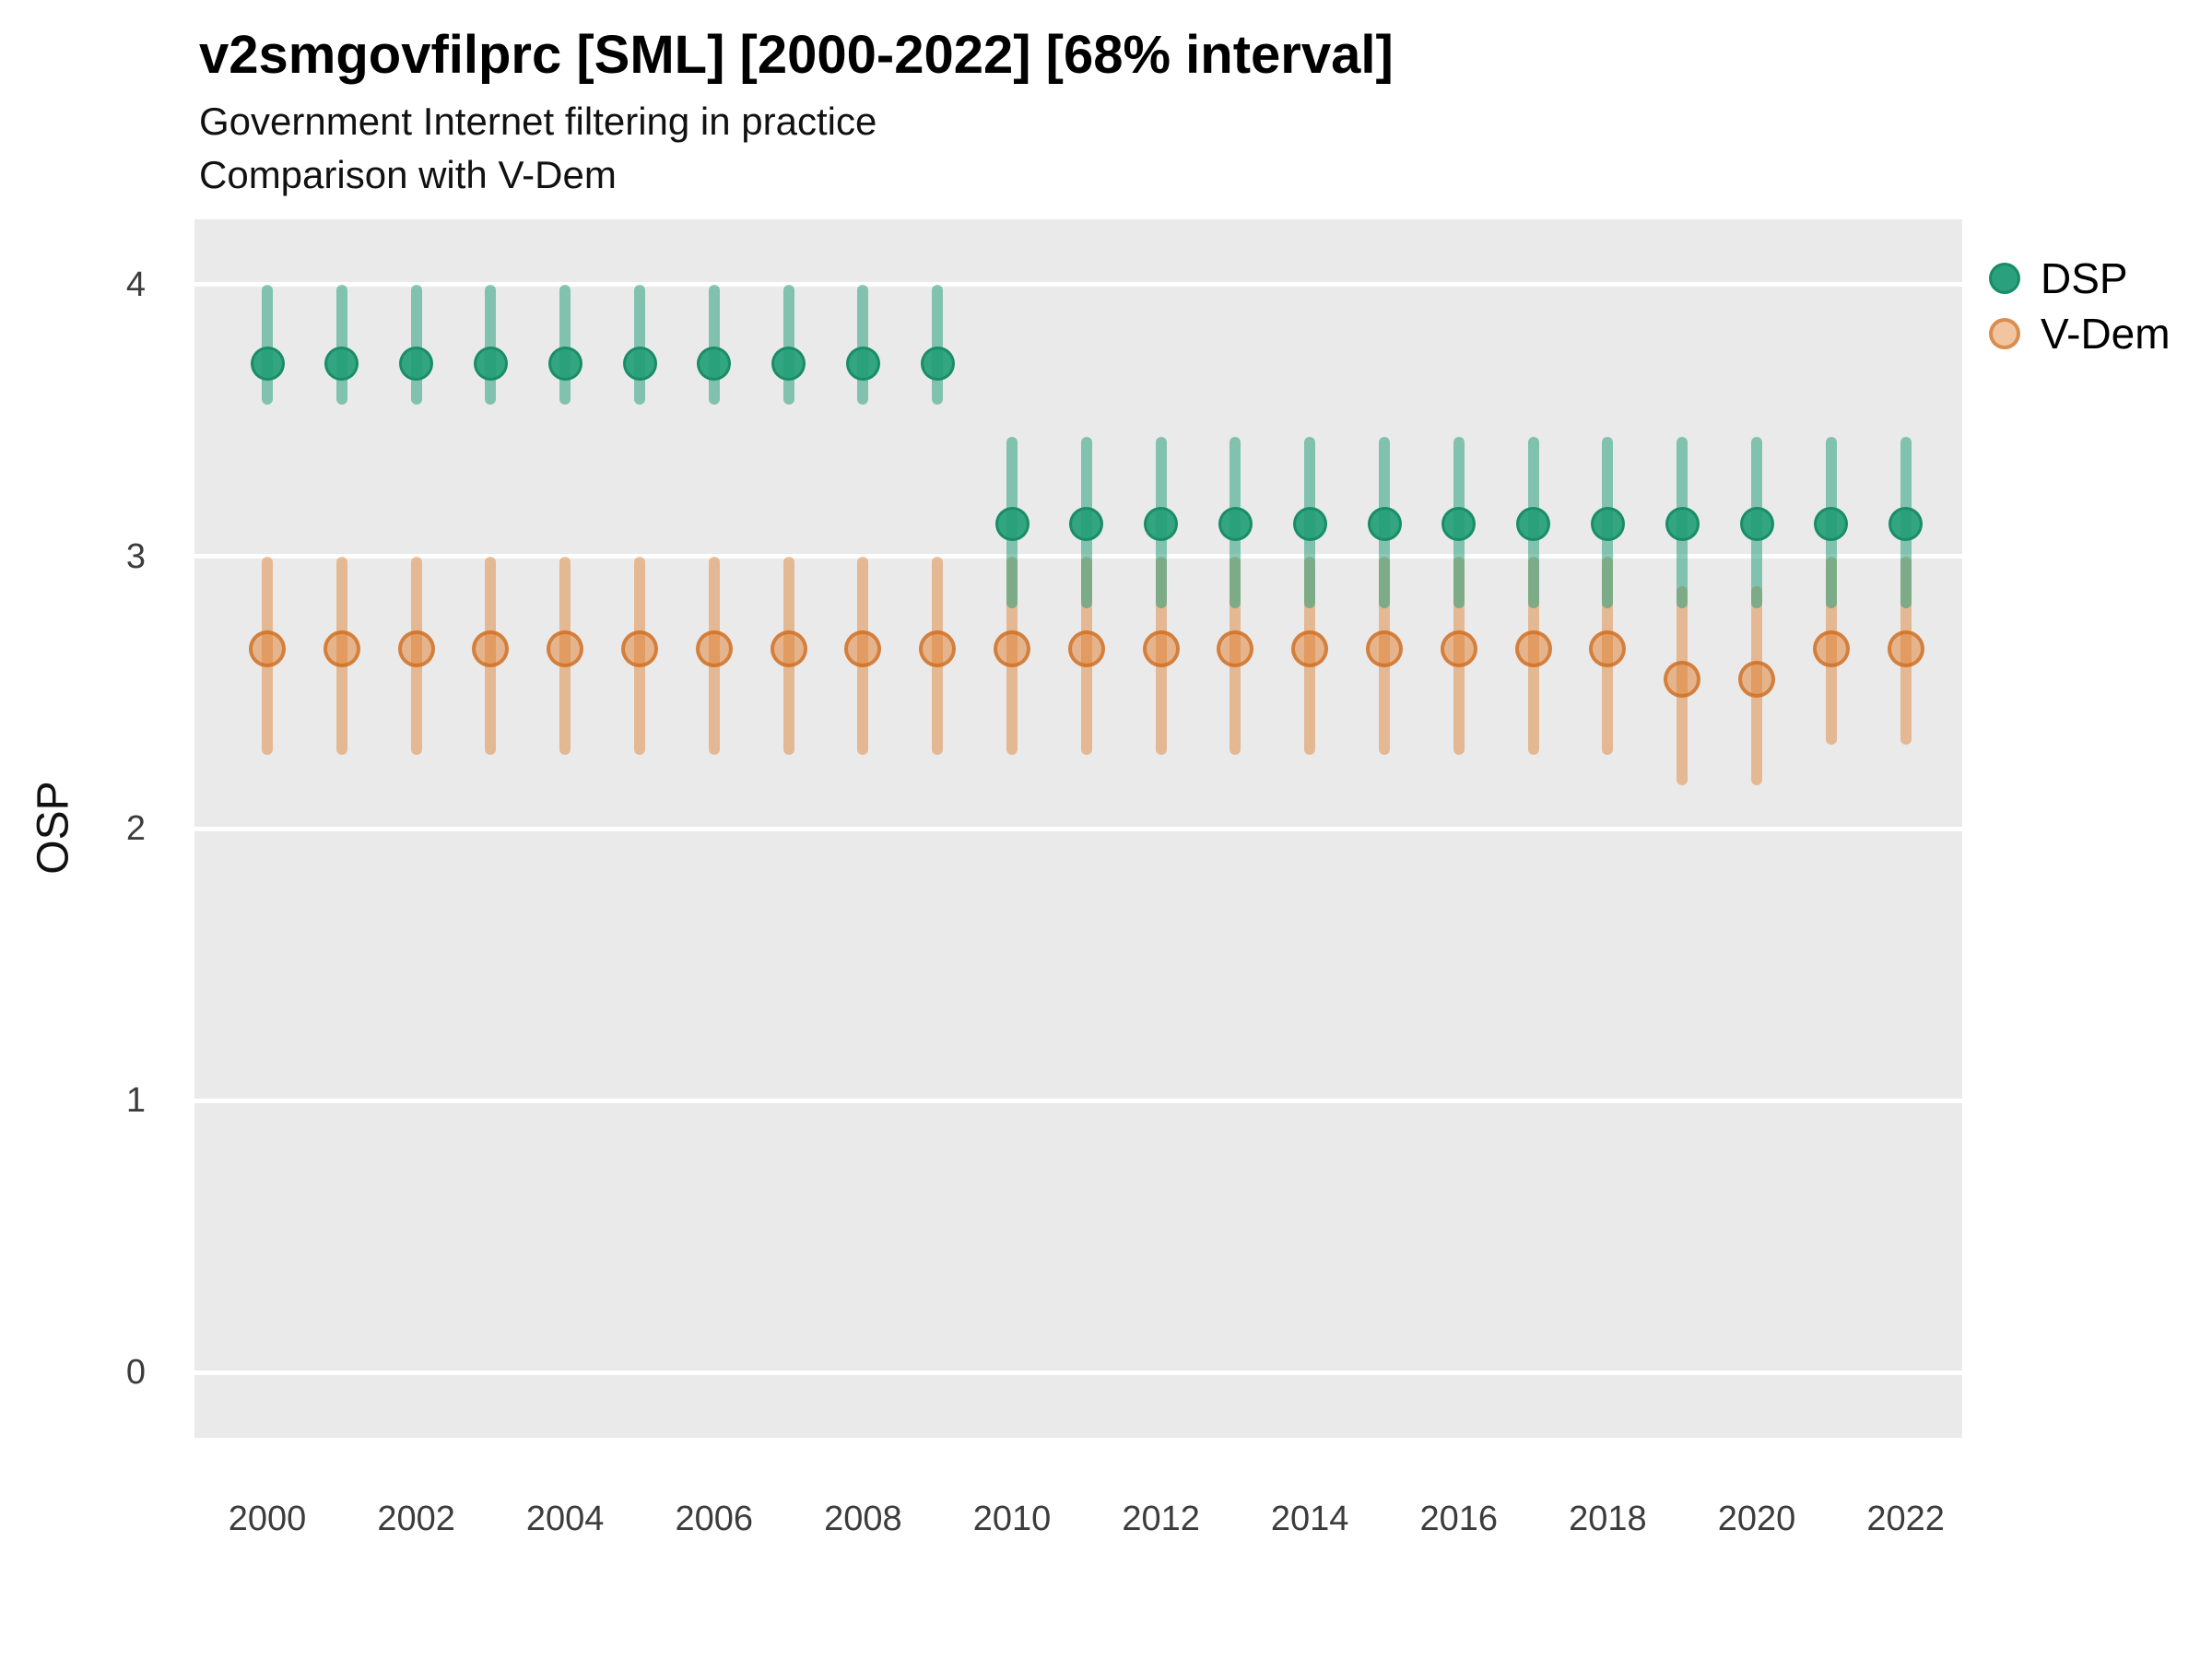 The height and width of the screenshot is (1659, 2212). What do you see at coordinates (565, 344) in the screenshot?
I see `dsp-errorbar-2004` at bounding box center [565, 344].